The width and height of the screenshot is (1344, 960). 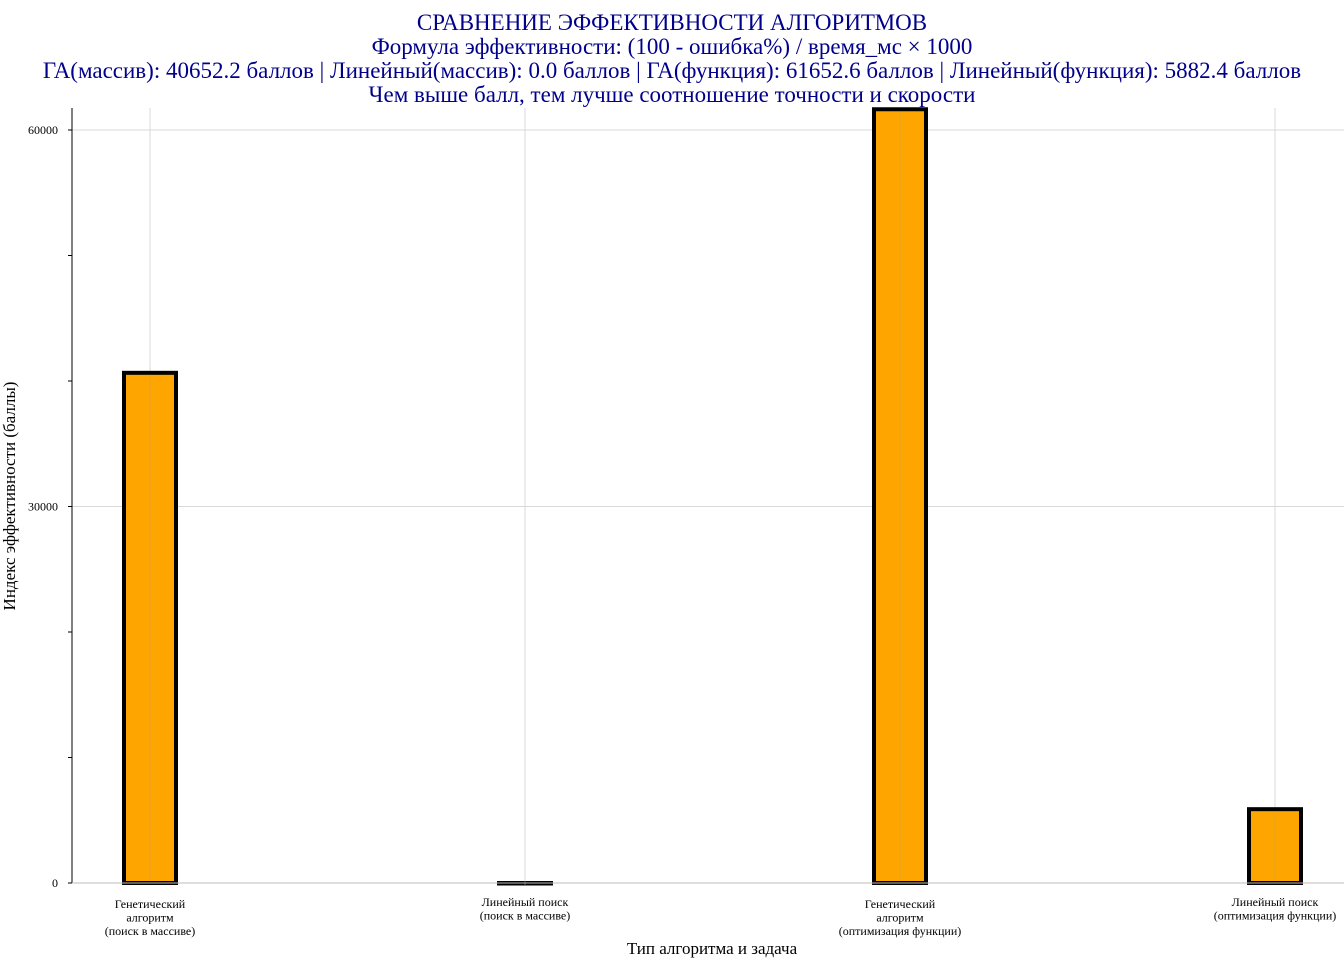 I want to click on y-tick-label: 30000, so click(x=43, y=507).